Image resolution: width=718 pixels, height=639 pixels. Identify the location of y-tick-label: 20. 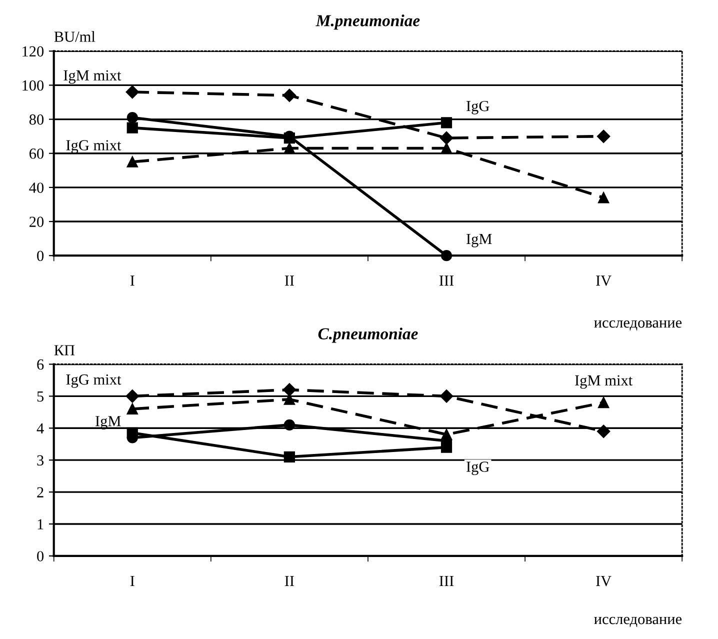
(37, 221).